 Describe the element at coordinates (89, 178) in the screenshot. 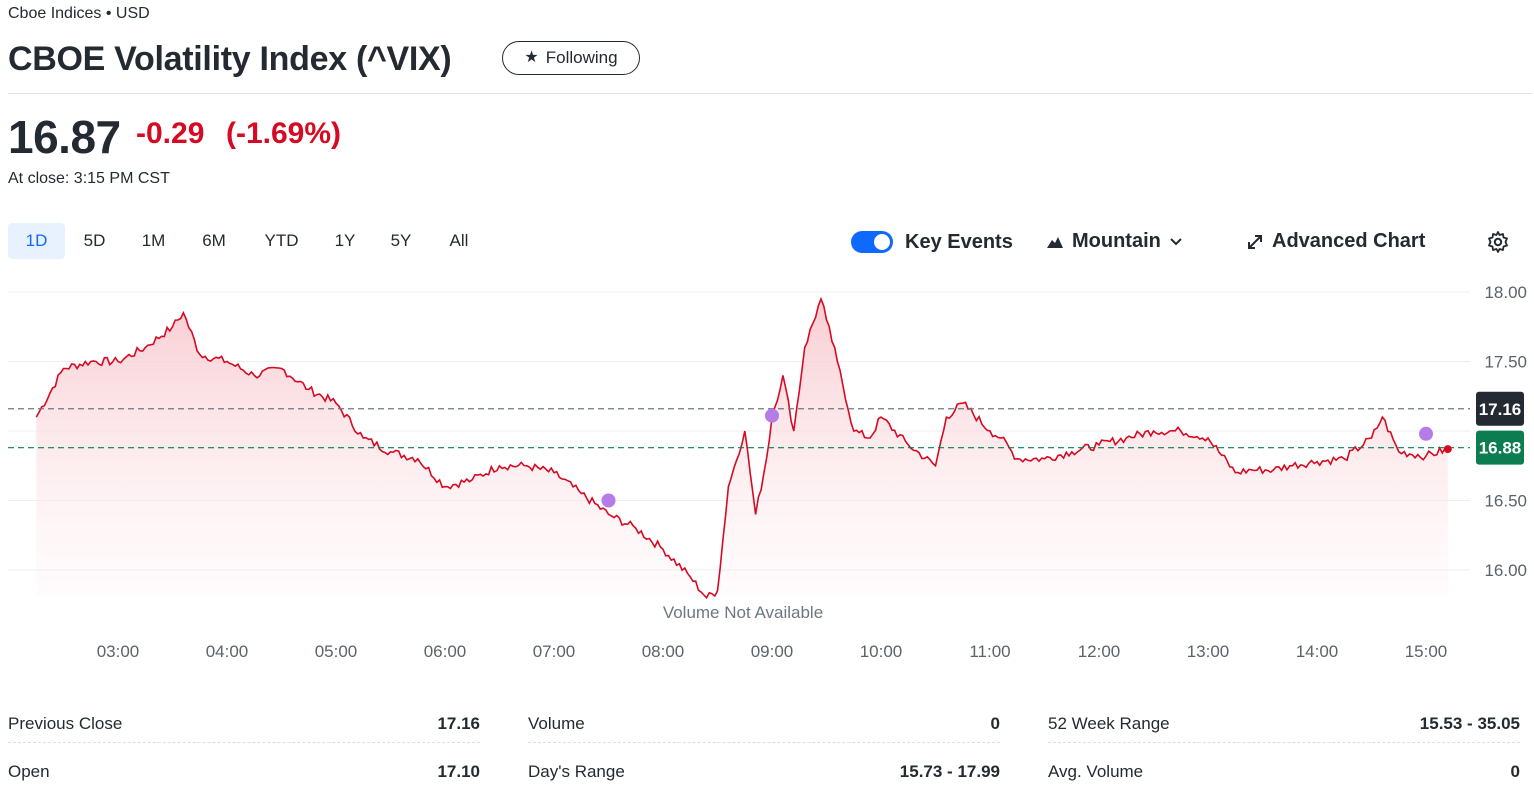

I see `close-time-label: At close: 3:15 PM CST` at that location.